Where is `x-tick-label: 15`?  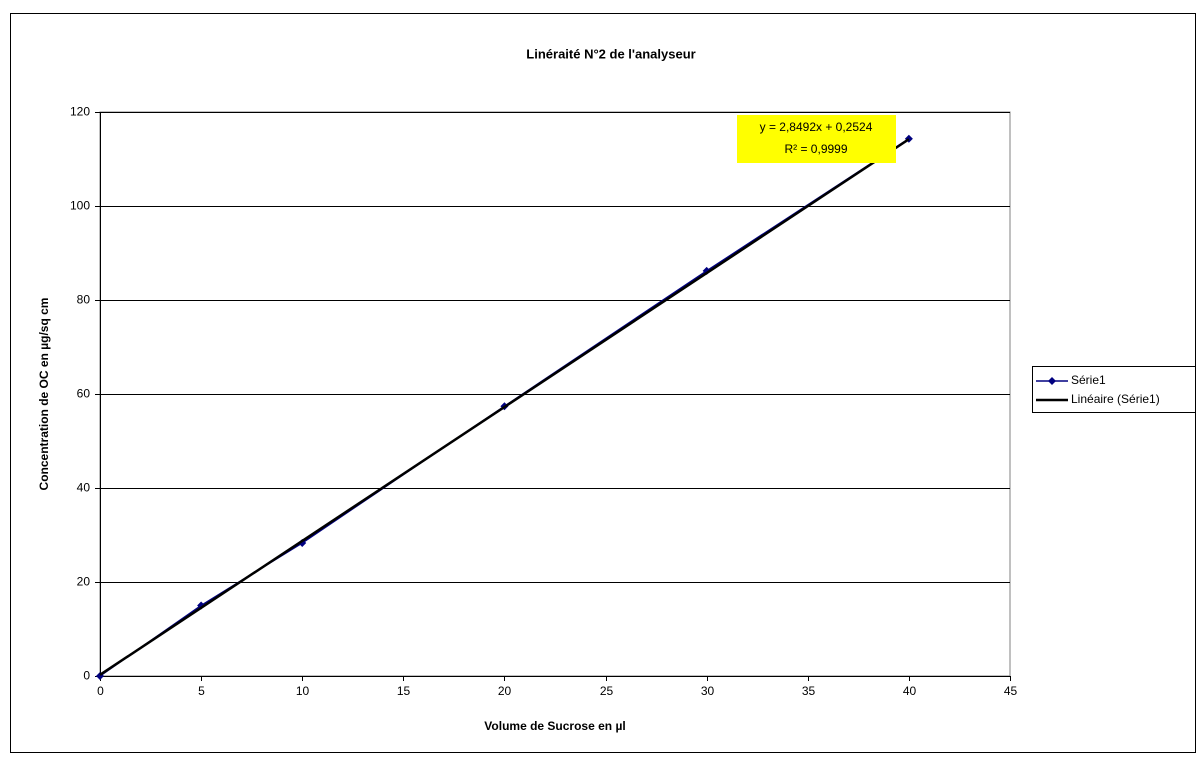 x-tick-label: 15 is located at coordinates (404, 691).